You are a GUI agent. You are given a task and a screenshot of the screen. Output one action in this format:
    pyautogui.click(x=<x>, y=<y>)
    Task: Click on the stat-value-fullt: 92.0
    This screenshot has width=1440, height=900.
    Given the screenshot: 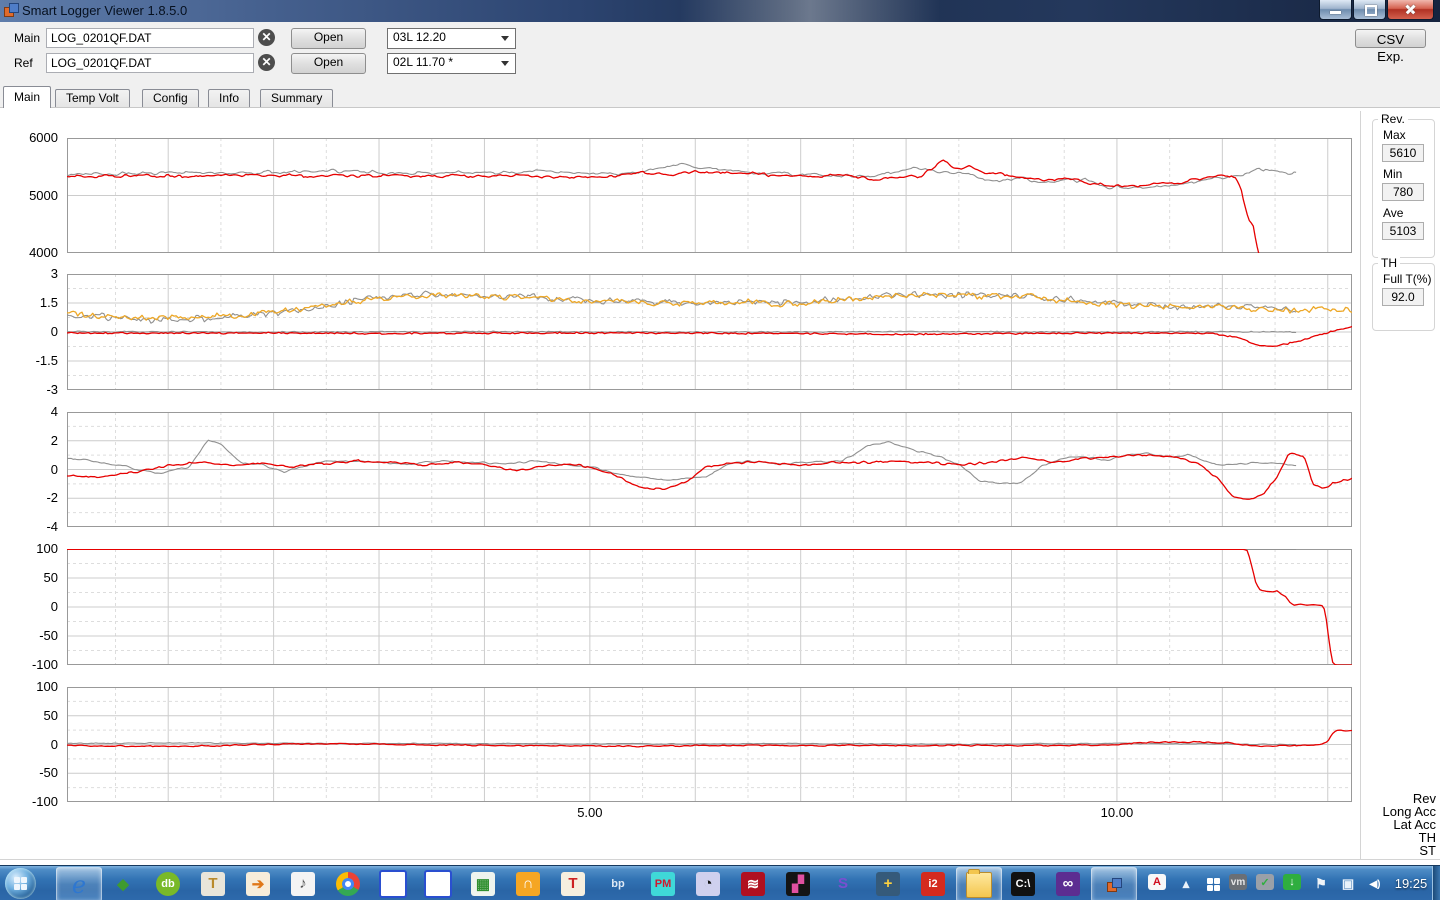 What is the action you would take?
    pyautogui.click(x=1403, y=297)
    